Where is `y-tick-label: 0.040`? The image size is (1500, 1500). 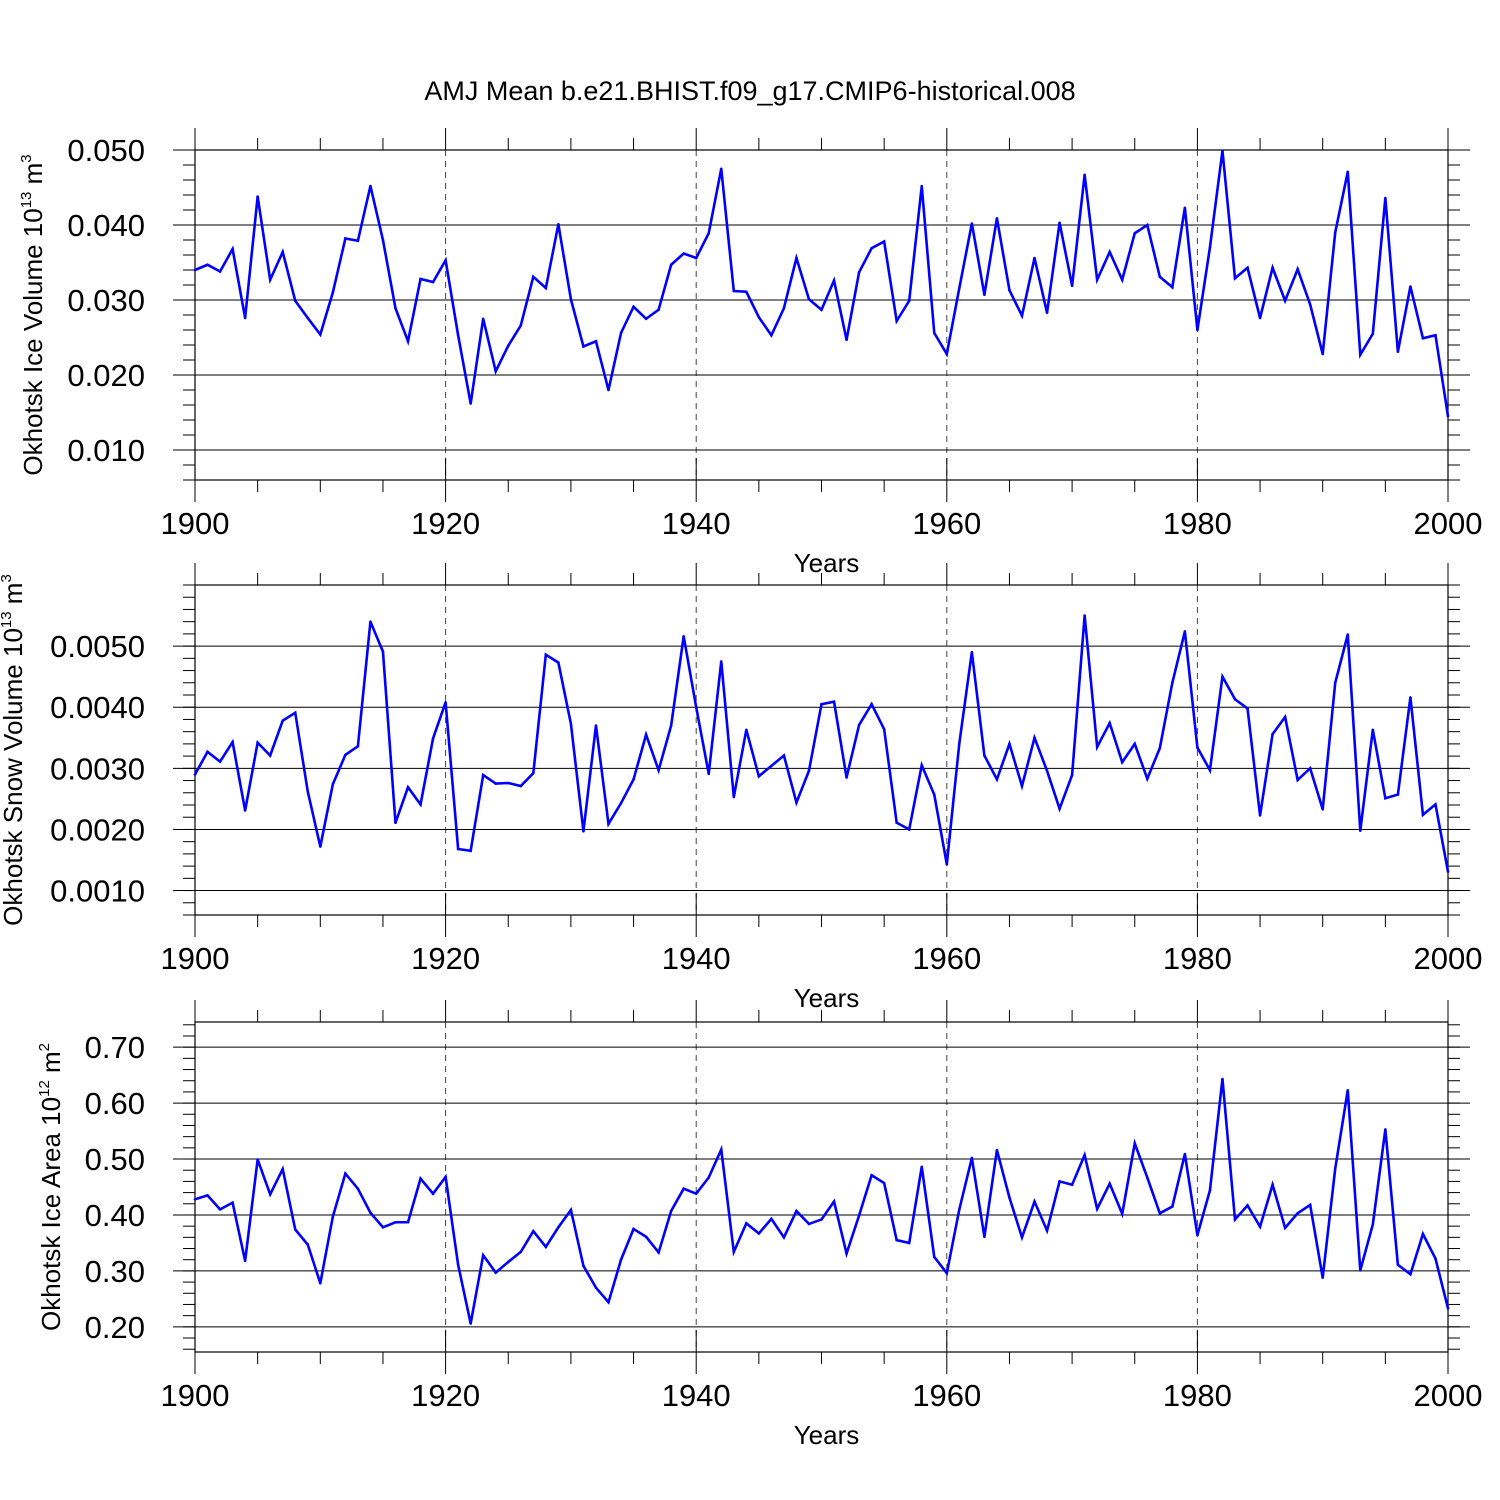 y-tick-label: 0.040 is located at coordinates (106, 225).